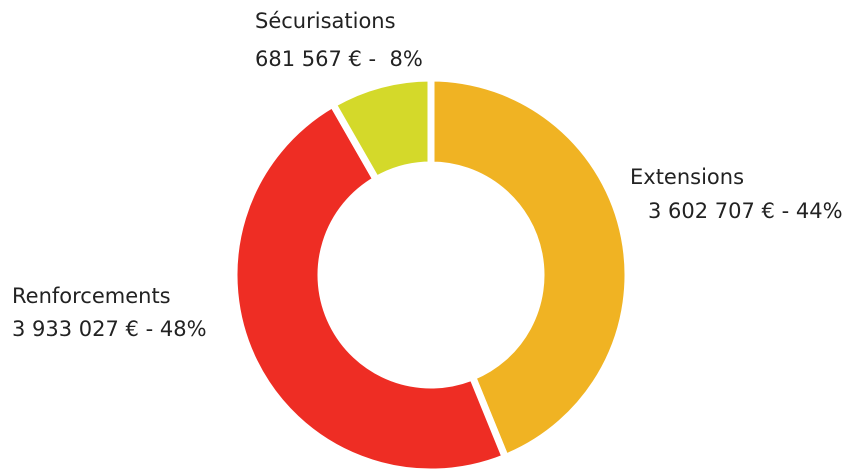 The image size is (868, 475). What do you see at coordinates (745, 211) in the screenshot?
I see `slice-value-label: 3 602 707 € - 44%` at bounding box center [745, 211].